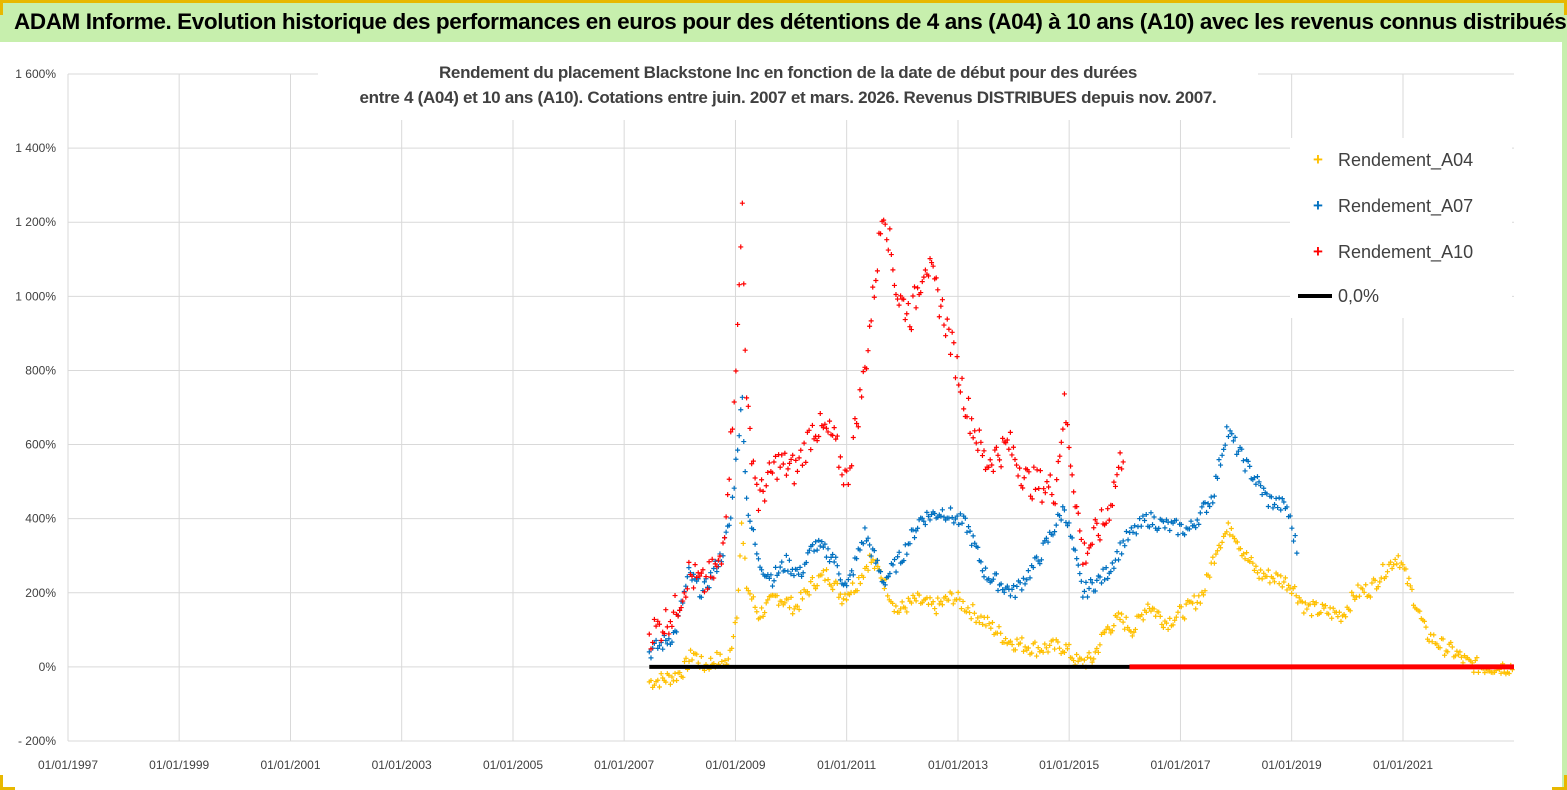 The height and width of the screenshot is (790, 1567). What do you see at coordinates (624, 765) in the screenshot?
I see `x-tick-label: 01/01/2007` at bounding box center [624, 765].